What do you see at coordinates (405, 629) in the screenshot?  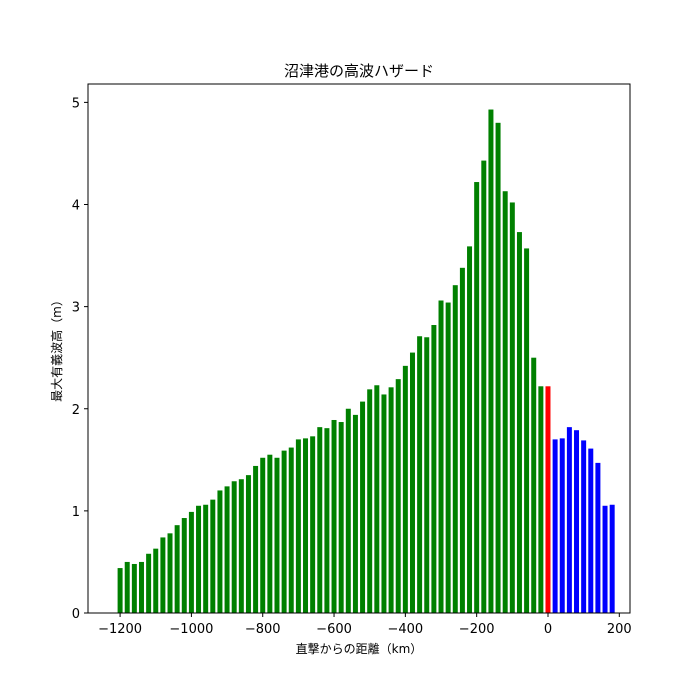 I see `x-tick-label: −400` at bounding box center [405, 629].